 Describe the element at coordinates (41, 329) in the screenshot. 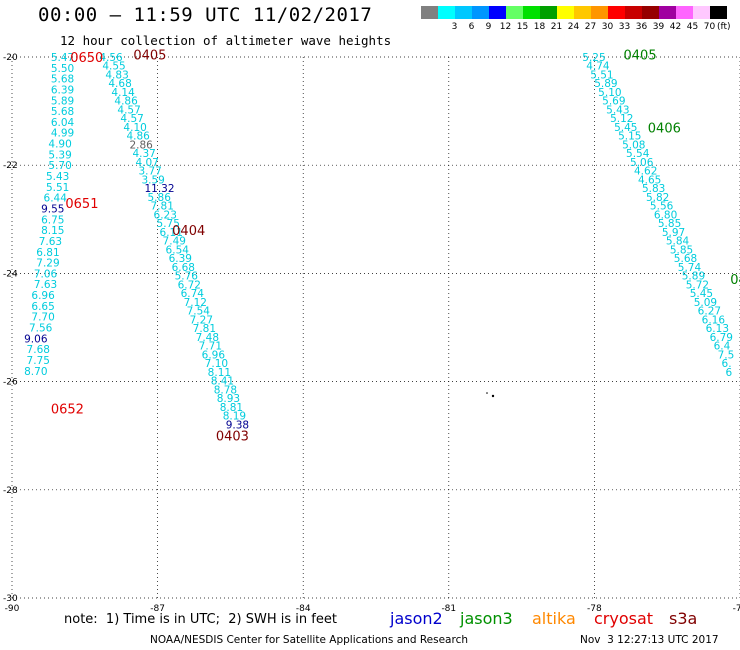

I see `wave-height-value: 7.56` at that location.